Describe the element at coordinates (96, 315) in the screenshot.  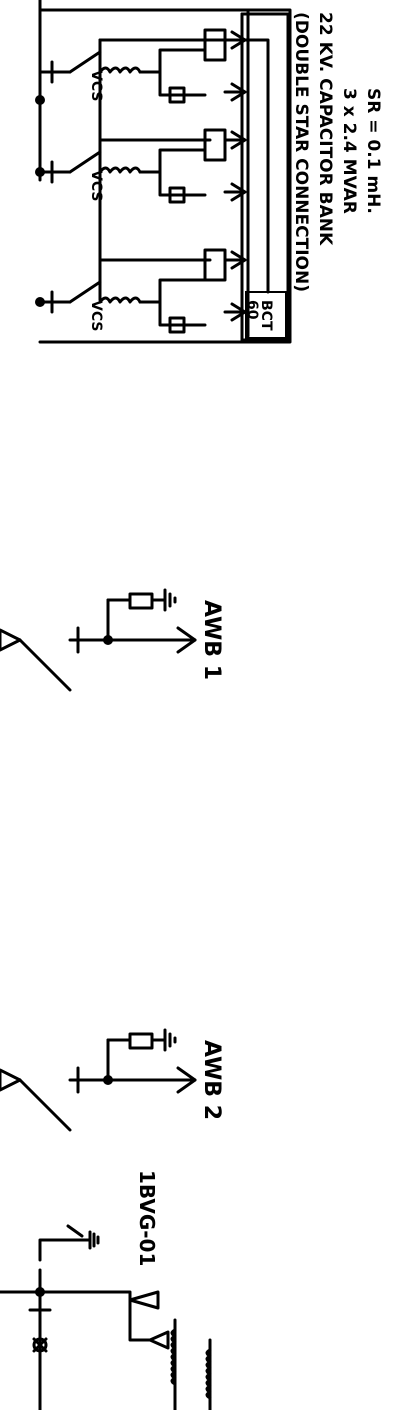
I see `vcs-label-3: VCS` at that location.